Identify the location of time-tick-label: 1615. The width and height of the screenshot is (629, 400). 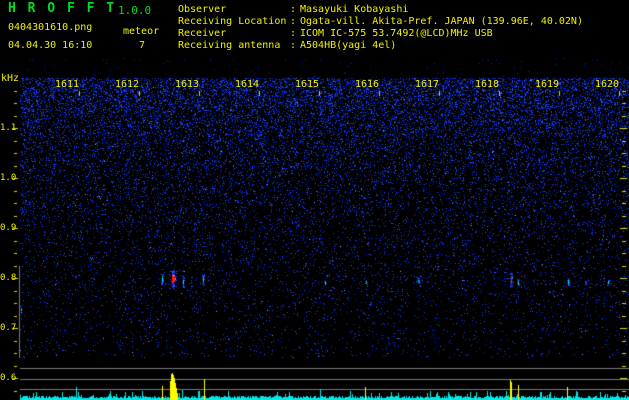
(307, 84).